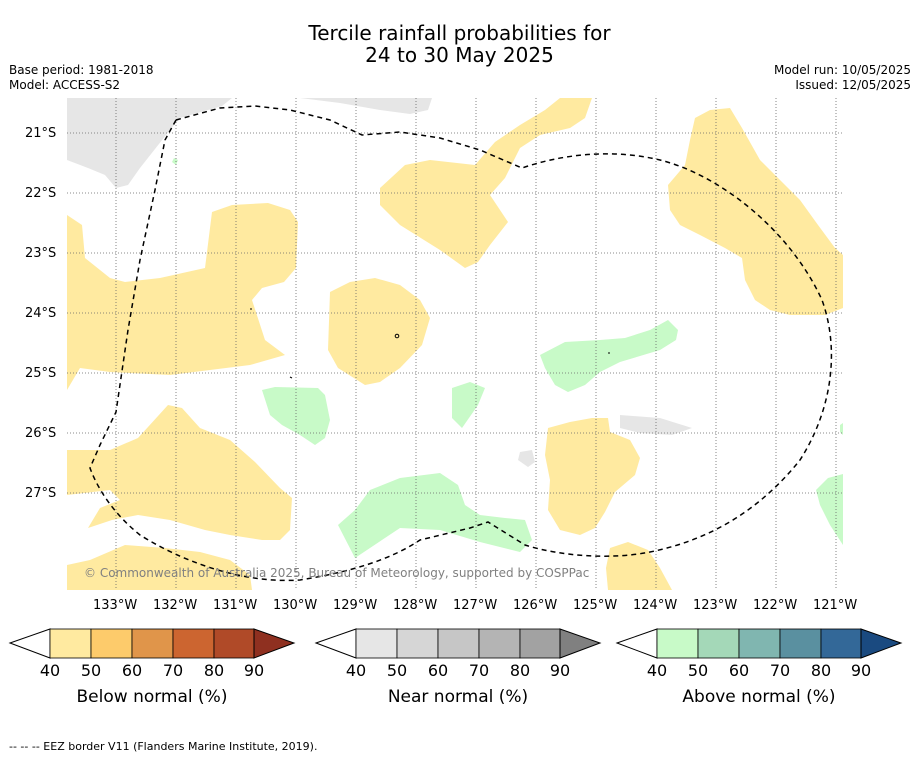 The image size is (919, 758). What do you see at coordinates (41, 373) in the screenshot?
I see `lat-tick-label: 25°S` at bounding box center [41, 373].